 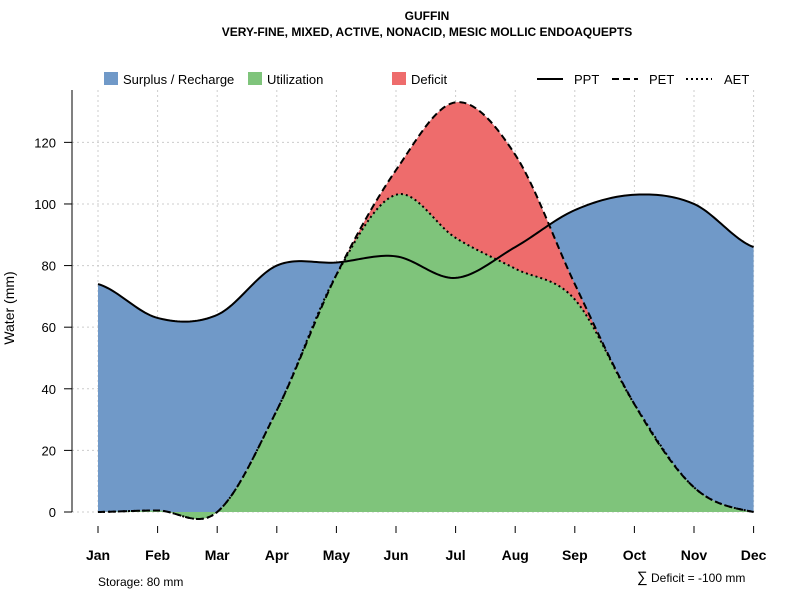 I want to click on x-tick-label-jul: Jul, so click(x=455, y=555).